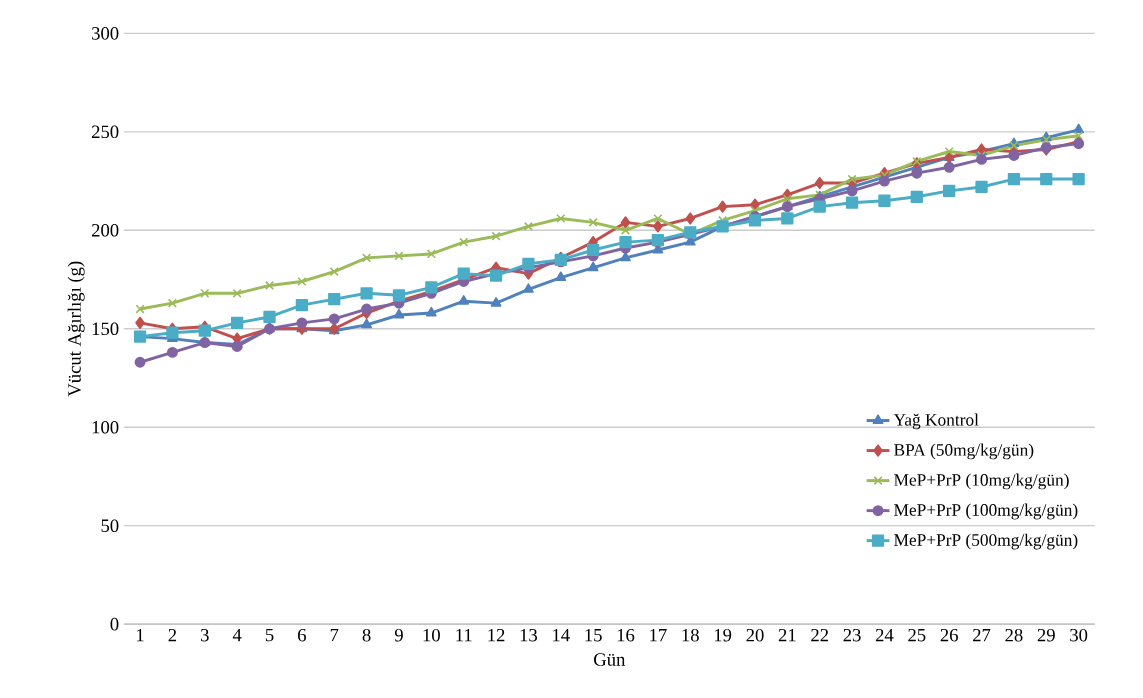  Describe the element at coordinates (755, 635) in the screenshot. I see `x-tick-label: 20` at that location.